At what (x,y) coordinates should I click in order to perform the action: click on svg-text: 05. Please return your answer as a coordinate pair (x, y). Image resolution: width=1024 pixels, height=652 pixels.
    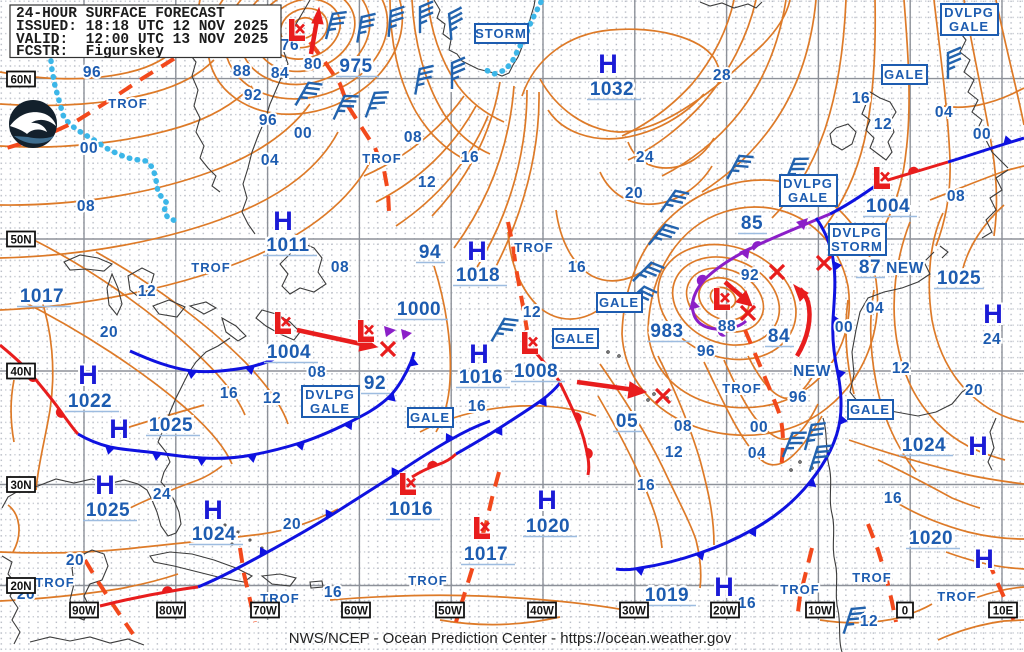
    Looking at the image, I should click on (627, 421).